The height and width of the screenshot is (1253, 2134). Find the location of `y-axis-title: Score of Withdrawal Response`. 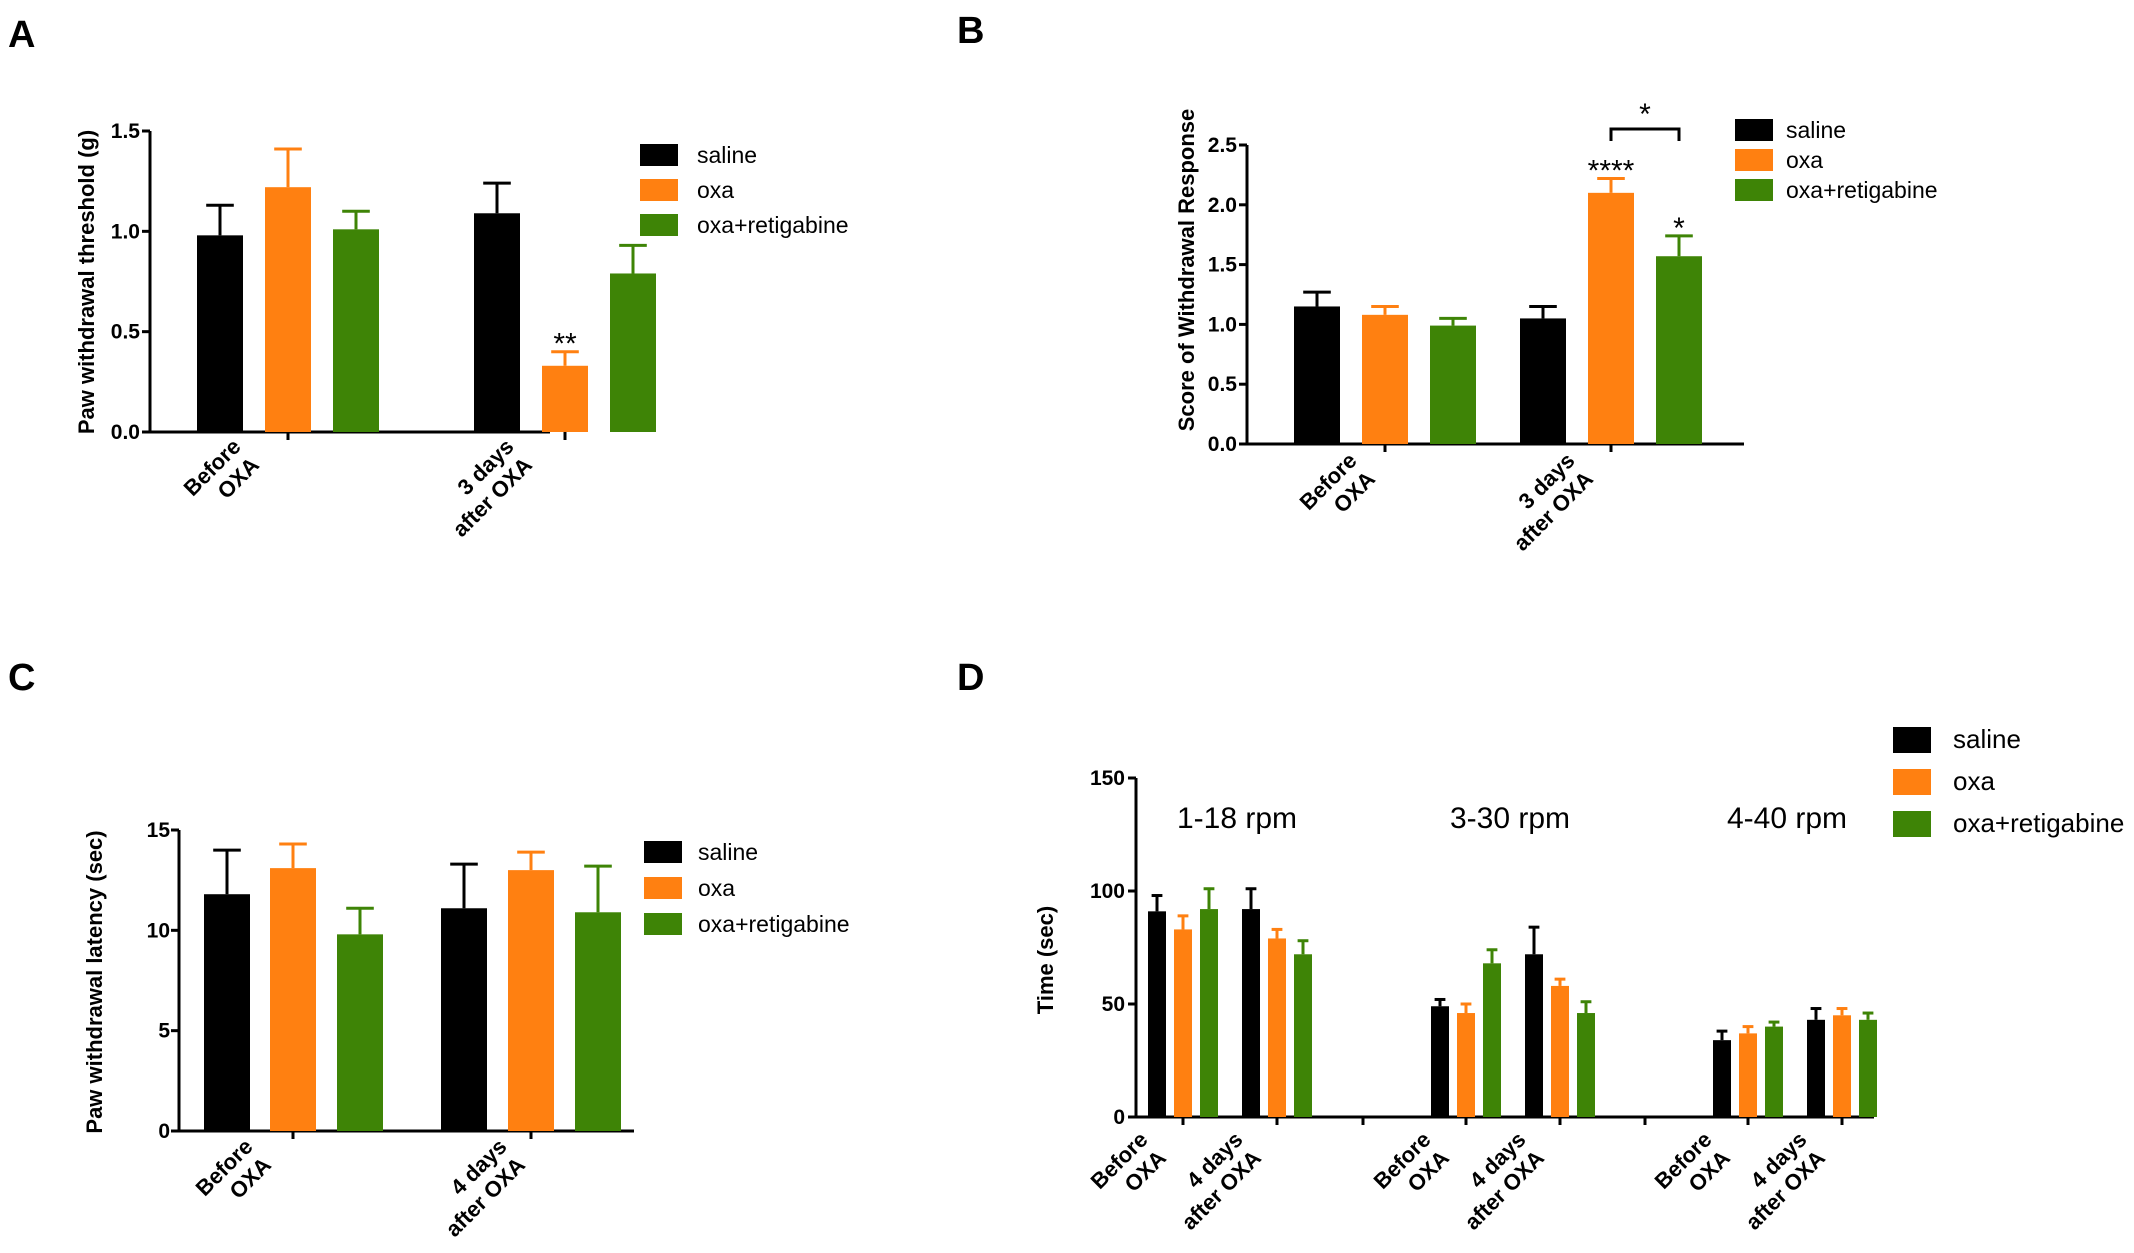

y-axis-title: Score of Withdrawal Response is located at coordinates (1186, 270).